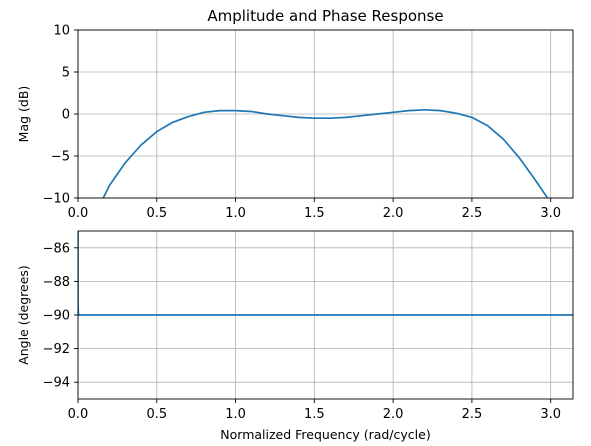  Describe the element at coordinates (56, 282) in the screenshot. I see `y-tick-label: −88` at that location.